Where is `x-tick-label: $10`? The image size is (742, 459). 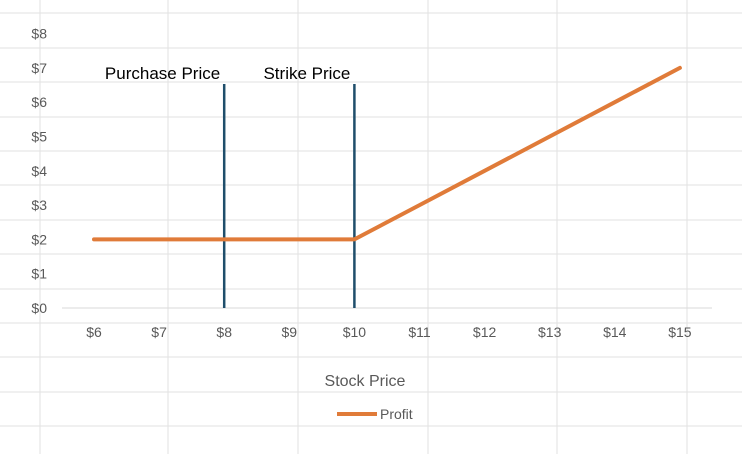 x-tick-label: $10 is located at coordinates (355, 332).